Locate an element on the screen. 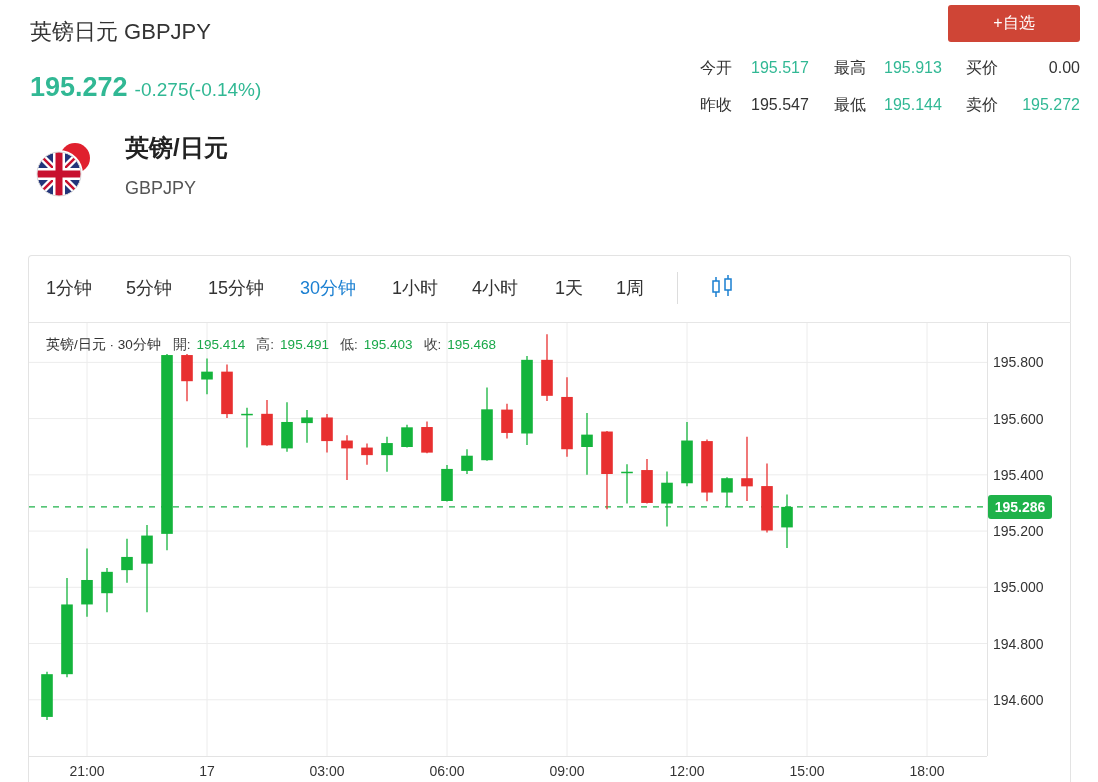  x-tick-label: 12:00 is located at coordinates (687, 771).